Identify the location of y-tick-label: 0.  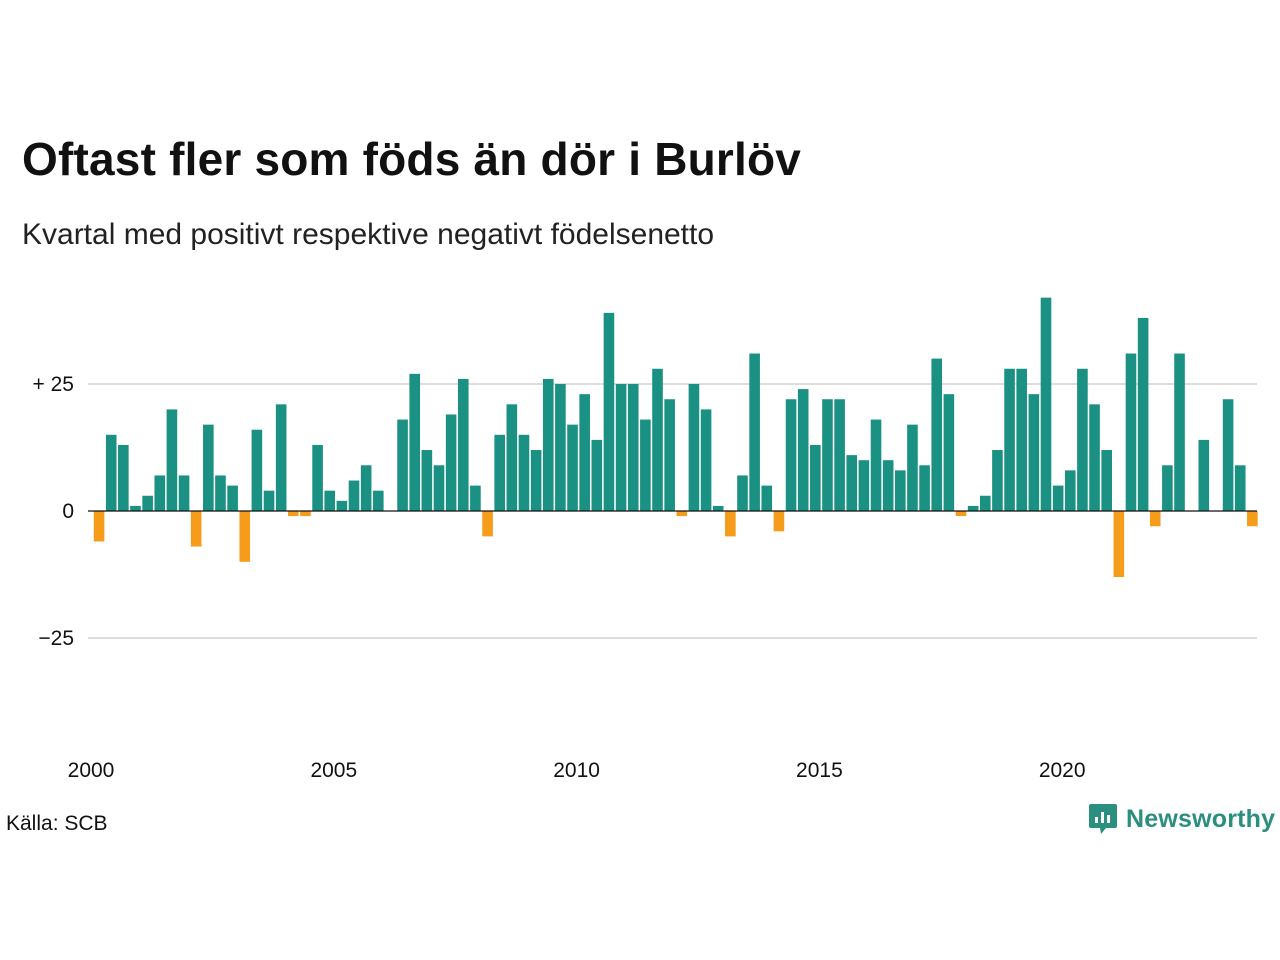
(68, 511).